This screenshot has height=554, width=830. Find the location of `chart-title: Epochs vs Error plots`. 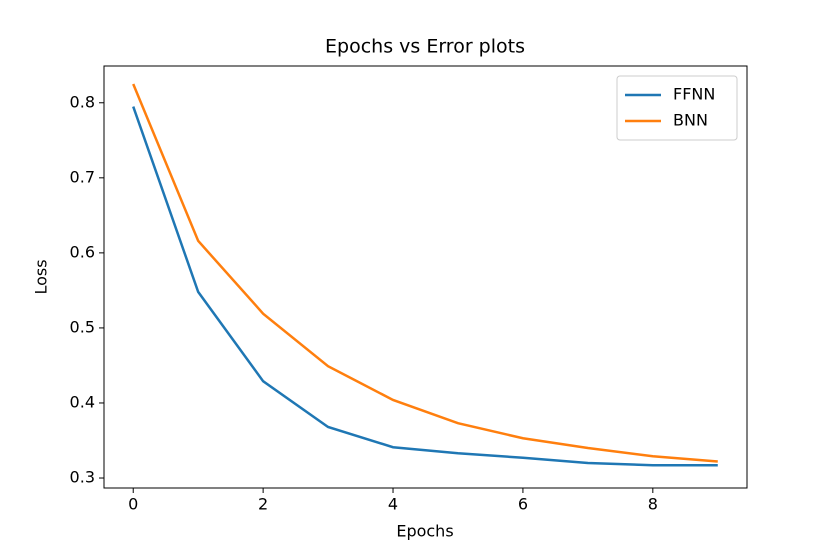

chart-title: Epochs vs Error plots is located at coordinates (425, 47).